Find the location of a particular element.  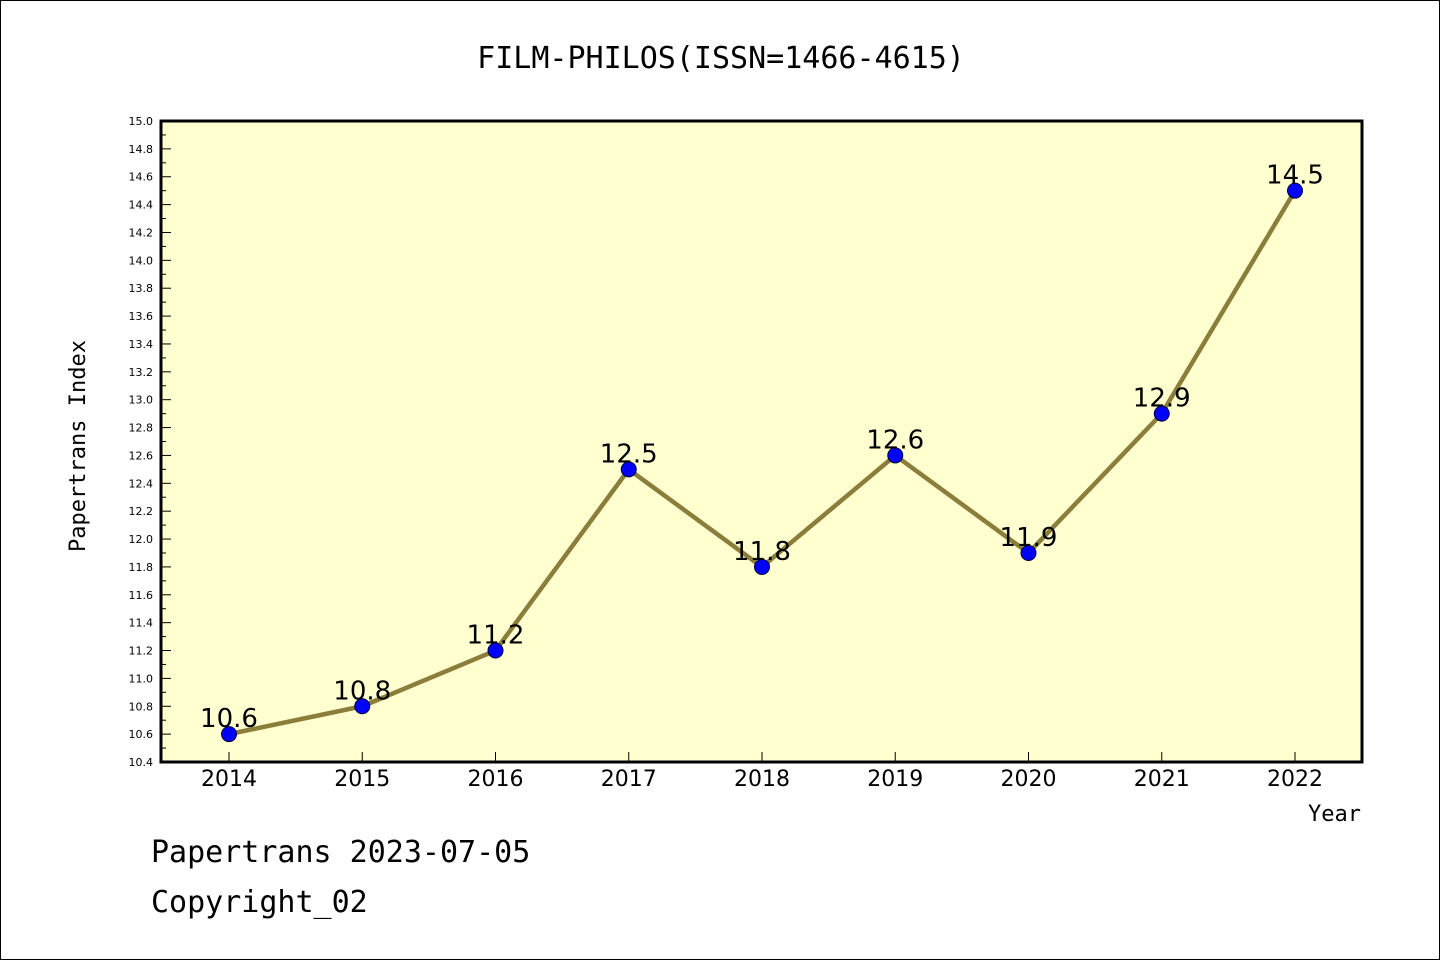

y-tick-label: 10.8 is located at coordinates (141, 706).